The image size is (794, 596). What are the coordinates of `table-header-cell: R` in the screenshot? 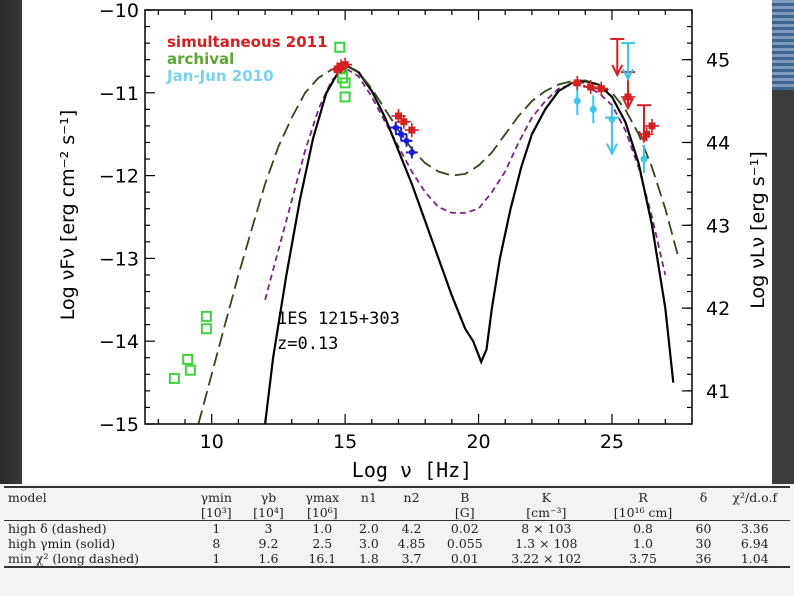 It's located at (643, 495).